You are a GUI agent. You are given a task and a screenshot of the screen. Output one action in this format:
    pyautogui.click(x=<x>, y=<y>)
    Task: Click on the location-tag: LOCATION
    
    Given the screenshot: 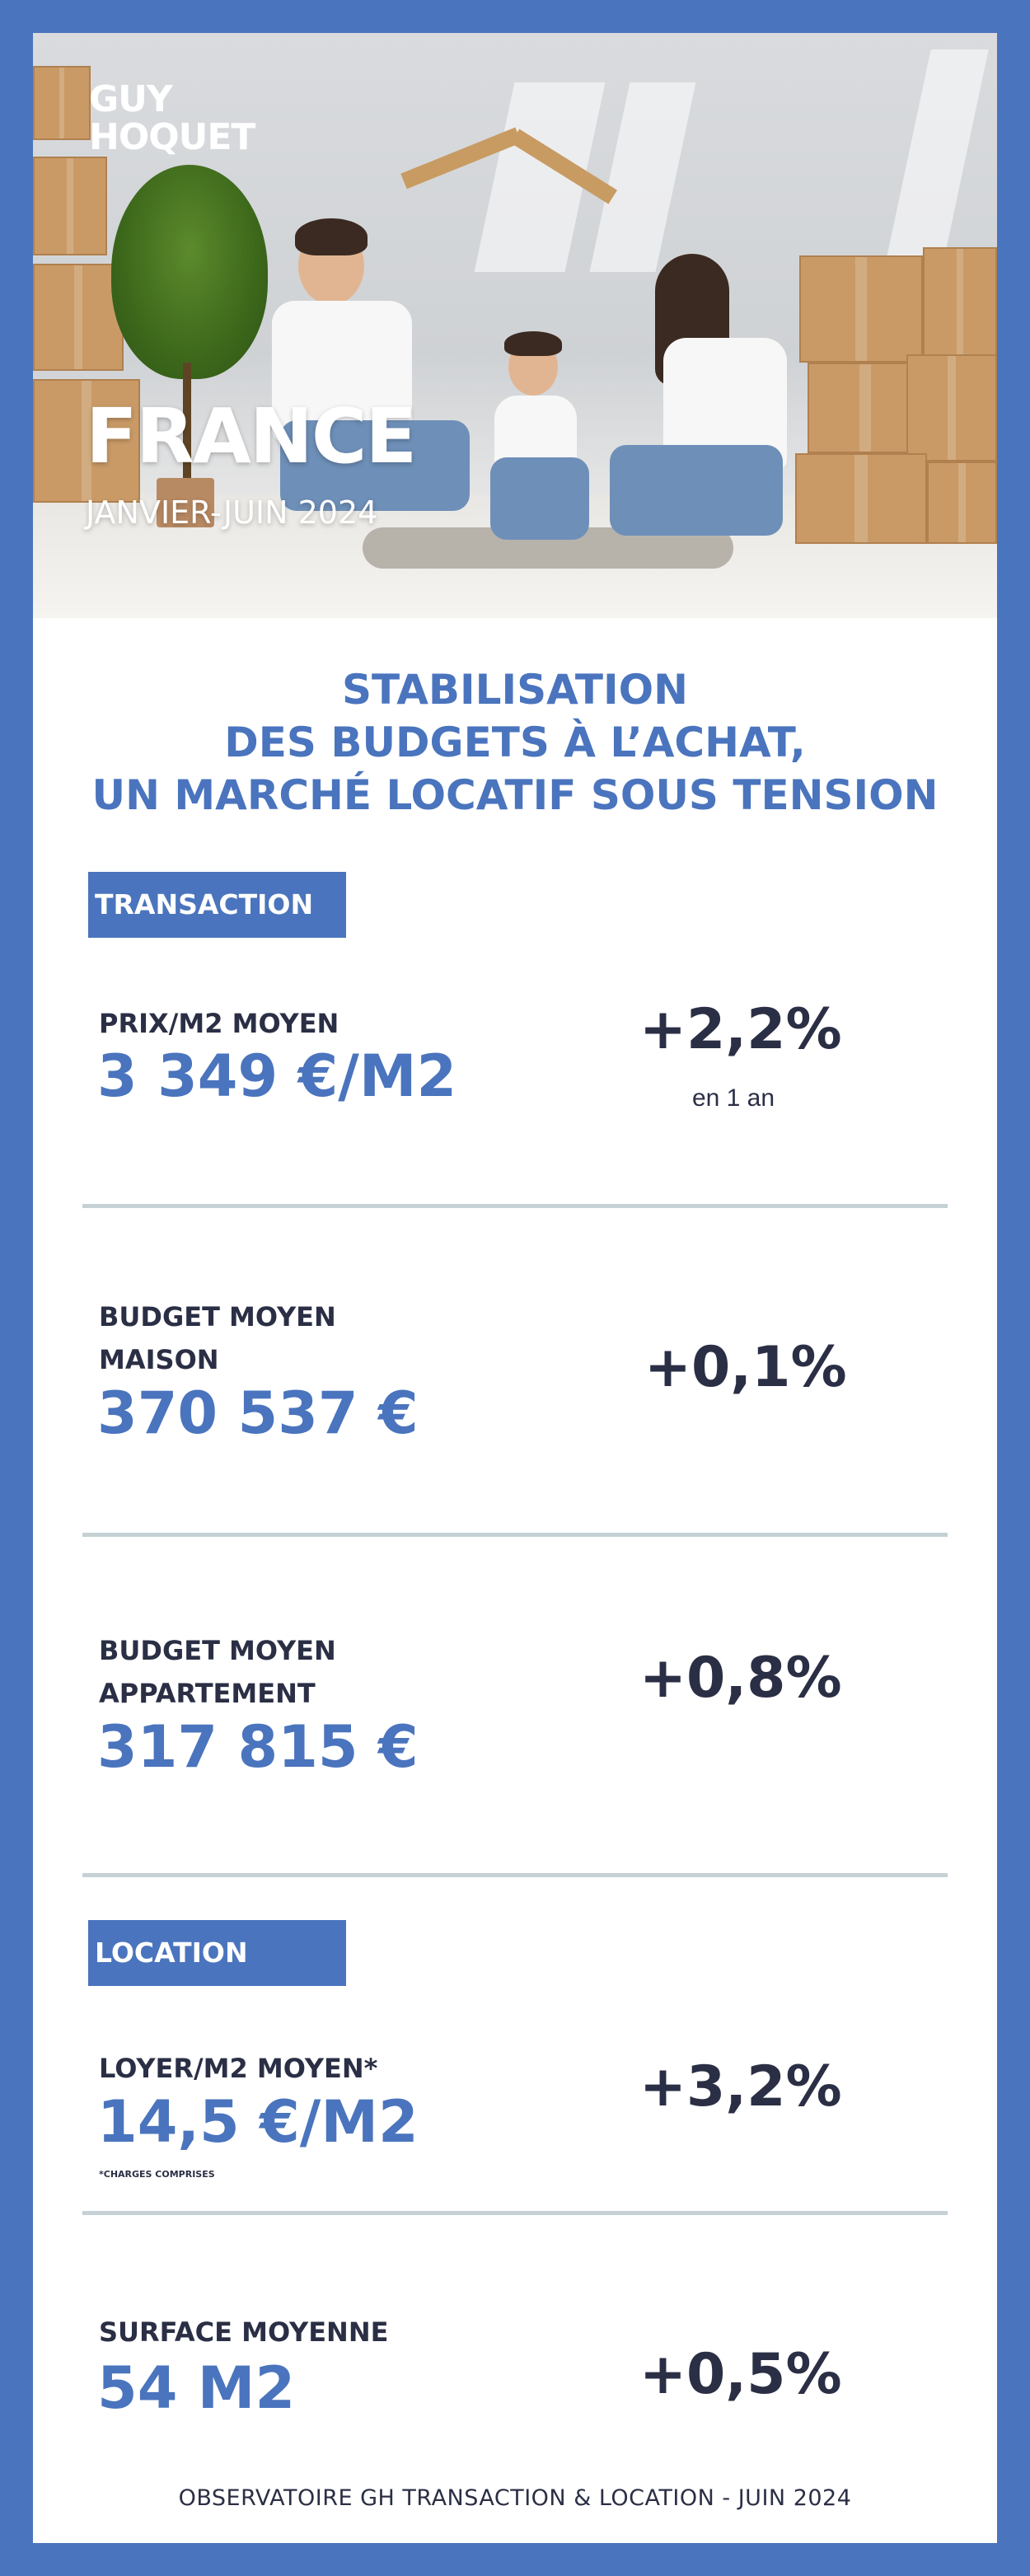 What is the action you would take?
    pyautogui.click(x=217, y=1953)
    